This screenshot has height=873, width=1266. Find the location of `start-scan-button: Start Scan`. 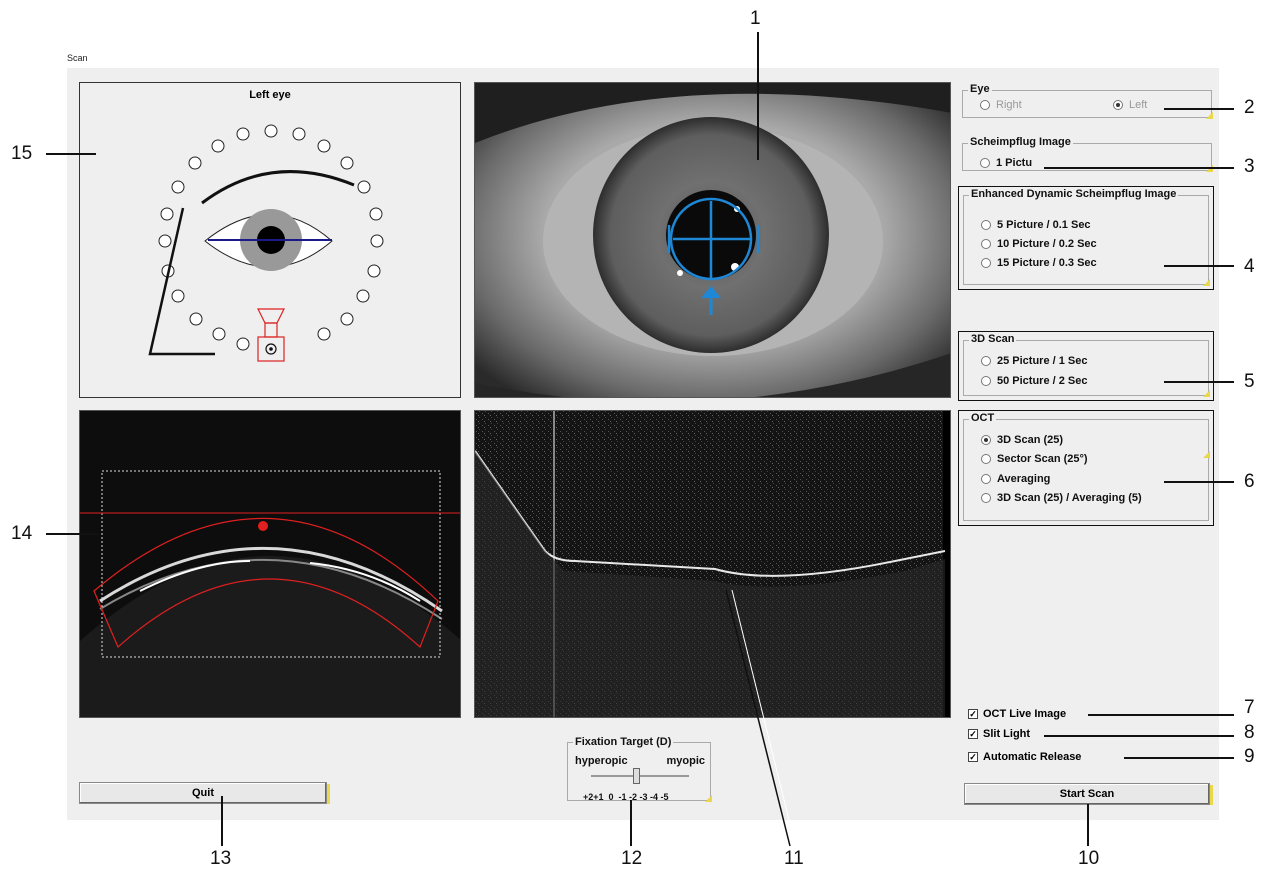

start-scan-button: Start Scan is located at coordinates (1088, 794).